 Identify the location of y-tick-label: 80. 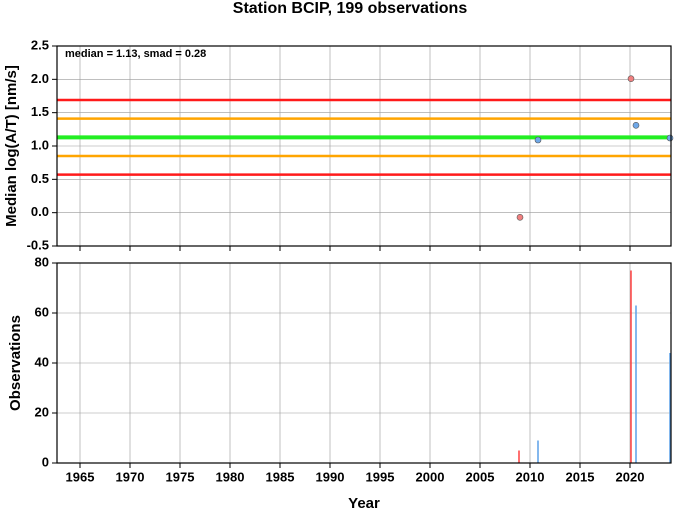
(42, 261).